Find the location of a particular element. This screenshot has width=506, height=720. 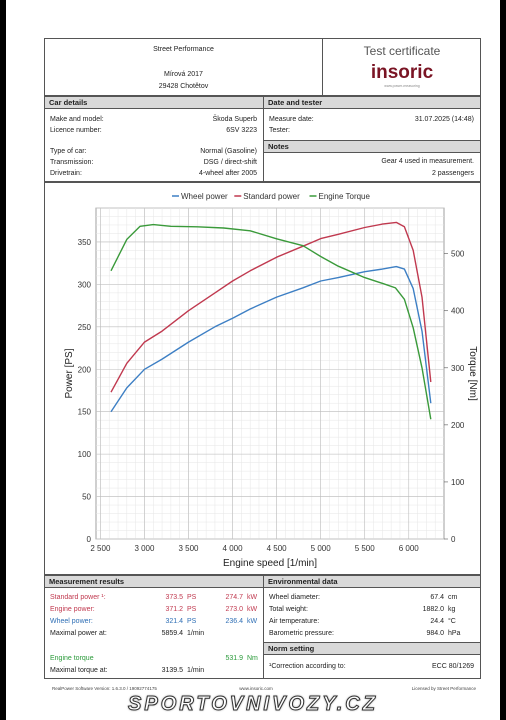

engine-power-kw: 273.0 is located at coordinates (234, 609).